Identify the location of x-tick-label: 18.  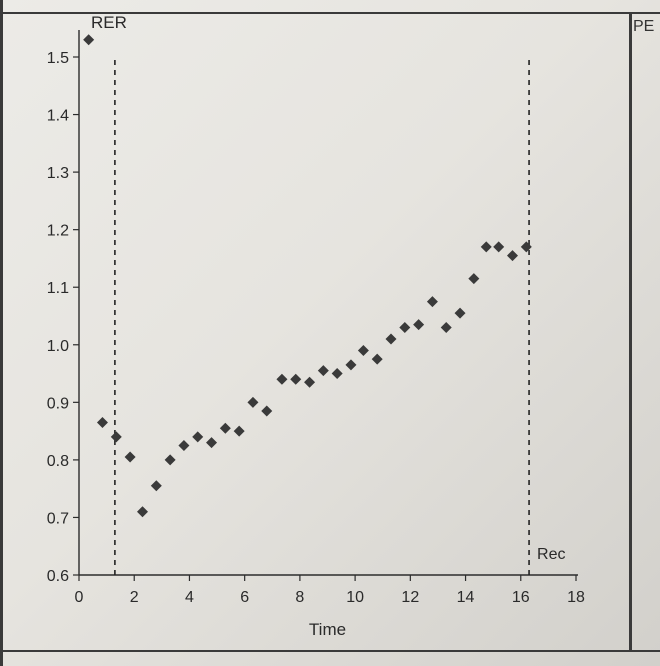
(576, 597).